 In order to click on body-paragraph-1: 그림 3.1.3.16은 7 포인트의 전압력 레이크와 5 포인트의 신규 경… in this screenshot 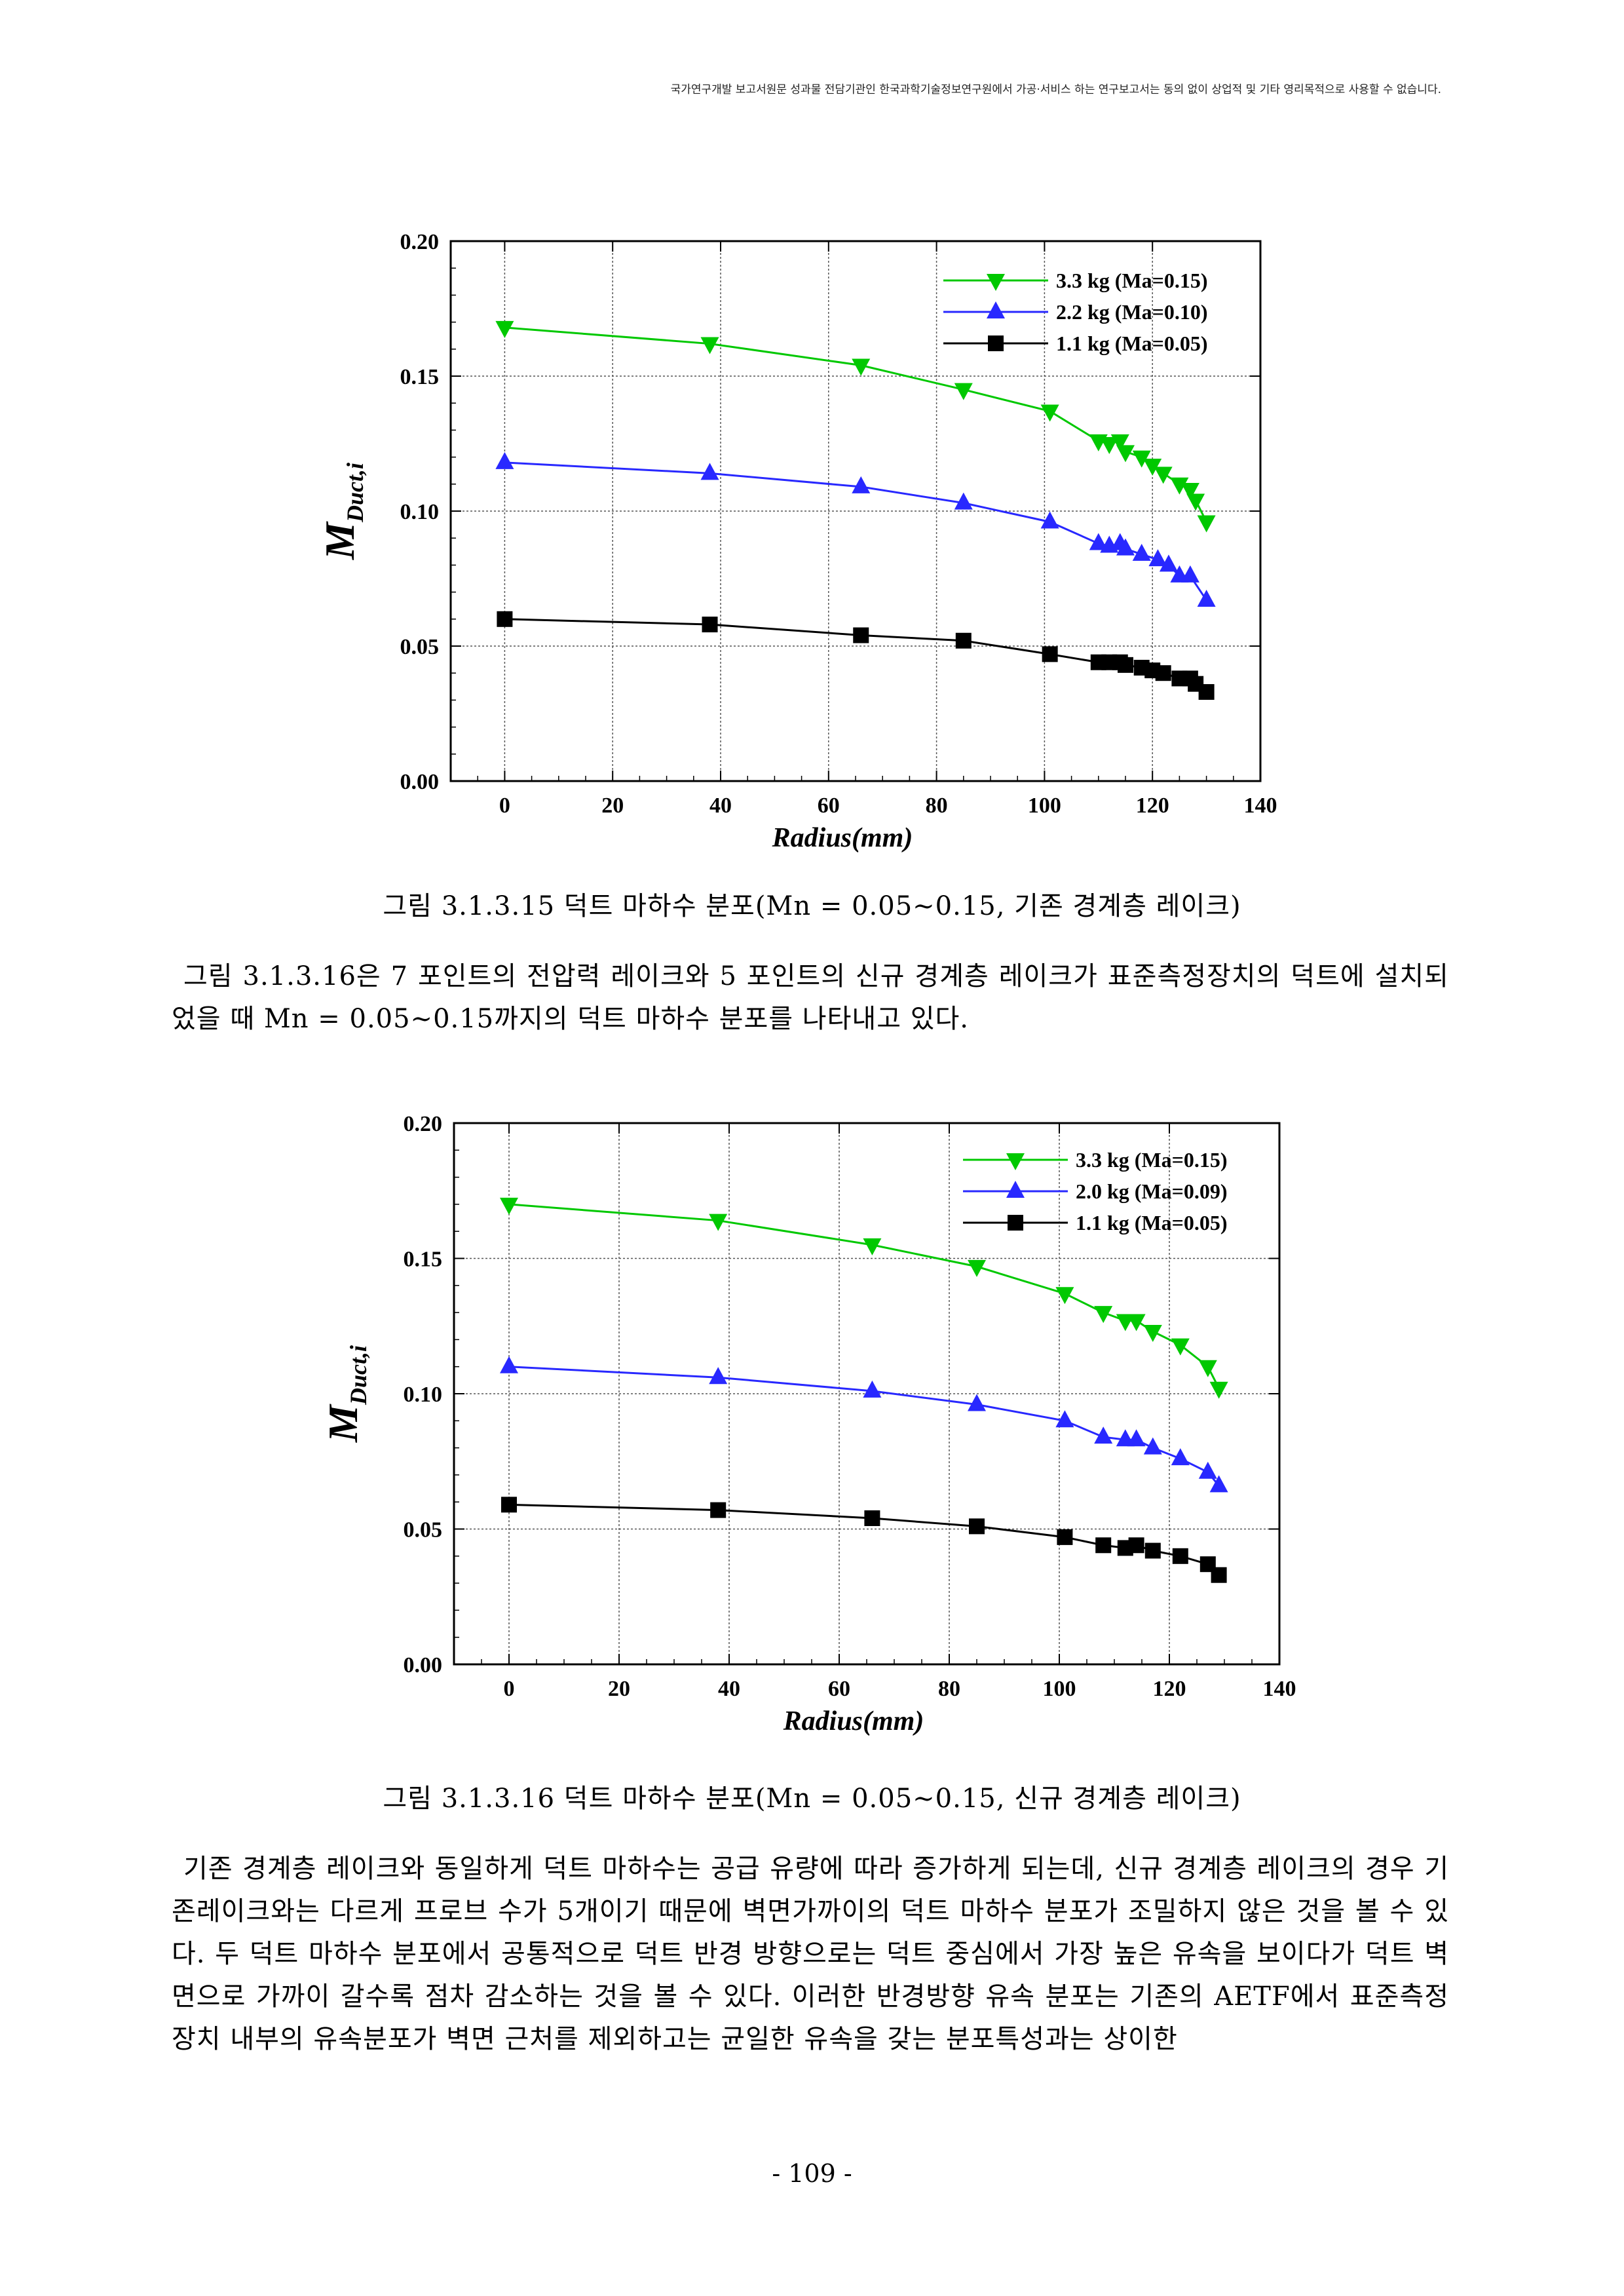, I will do `click(810, 997)`.